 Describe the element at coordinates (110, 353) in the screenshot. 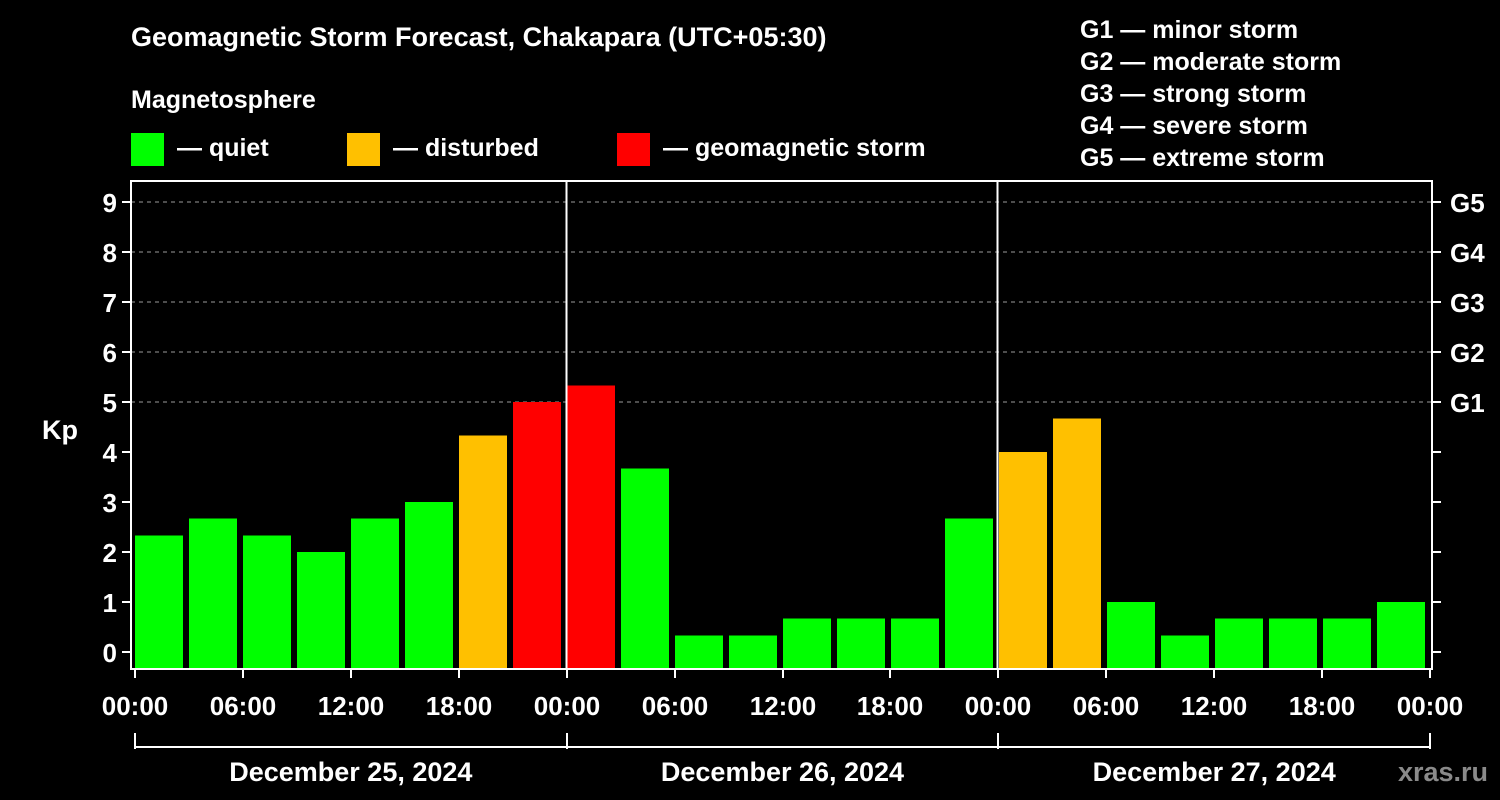

I see `y-tick-label-6: 6` at that location.